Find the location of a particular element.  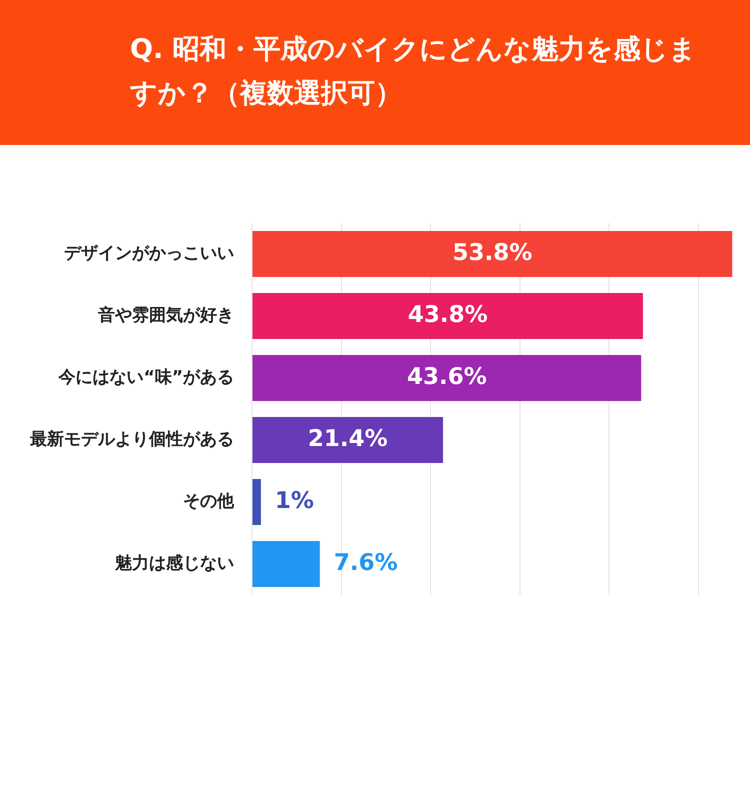

data-label: 21.4% is located at coordinates (348, 439).